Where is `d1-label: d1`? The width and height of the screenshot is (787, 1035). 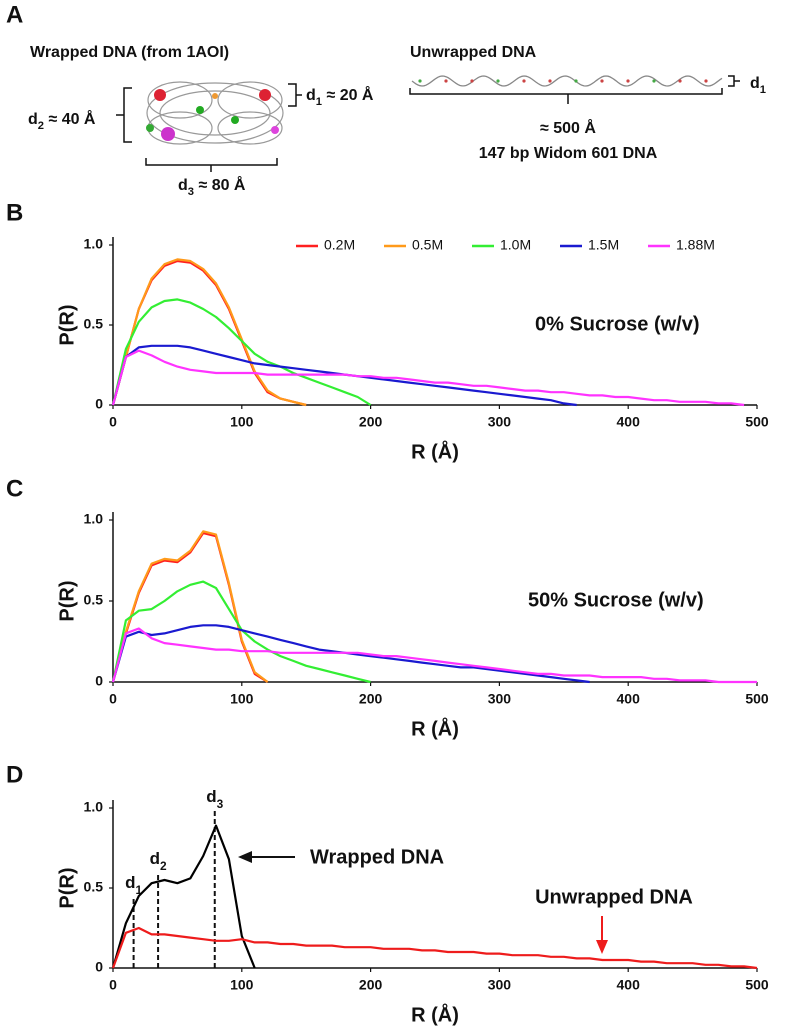 d1-label: d1 is located at coordinates (758, 85).